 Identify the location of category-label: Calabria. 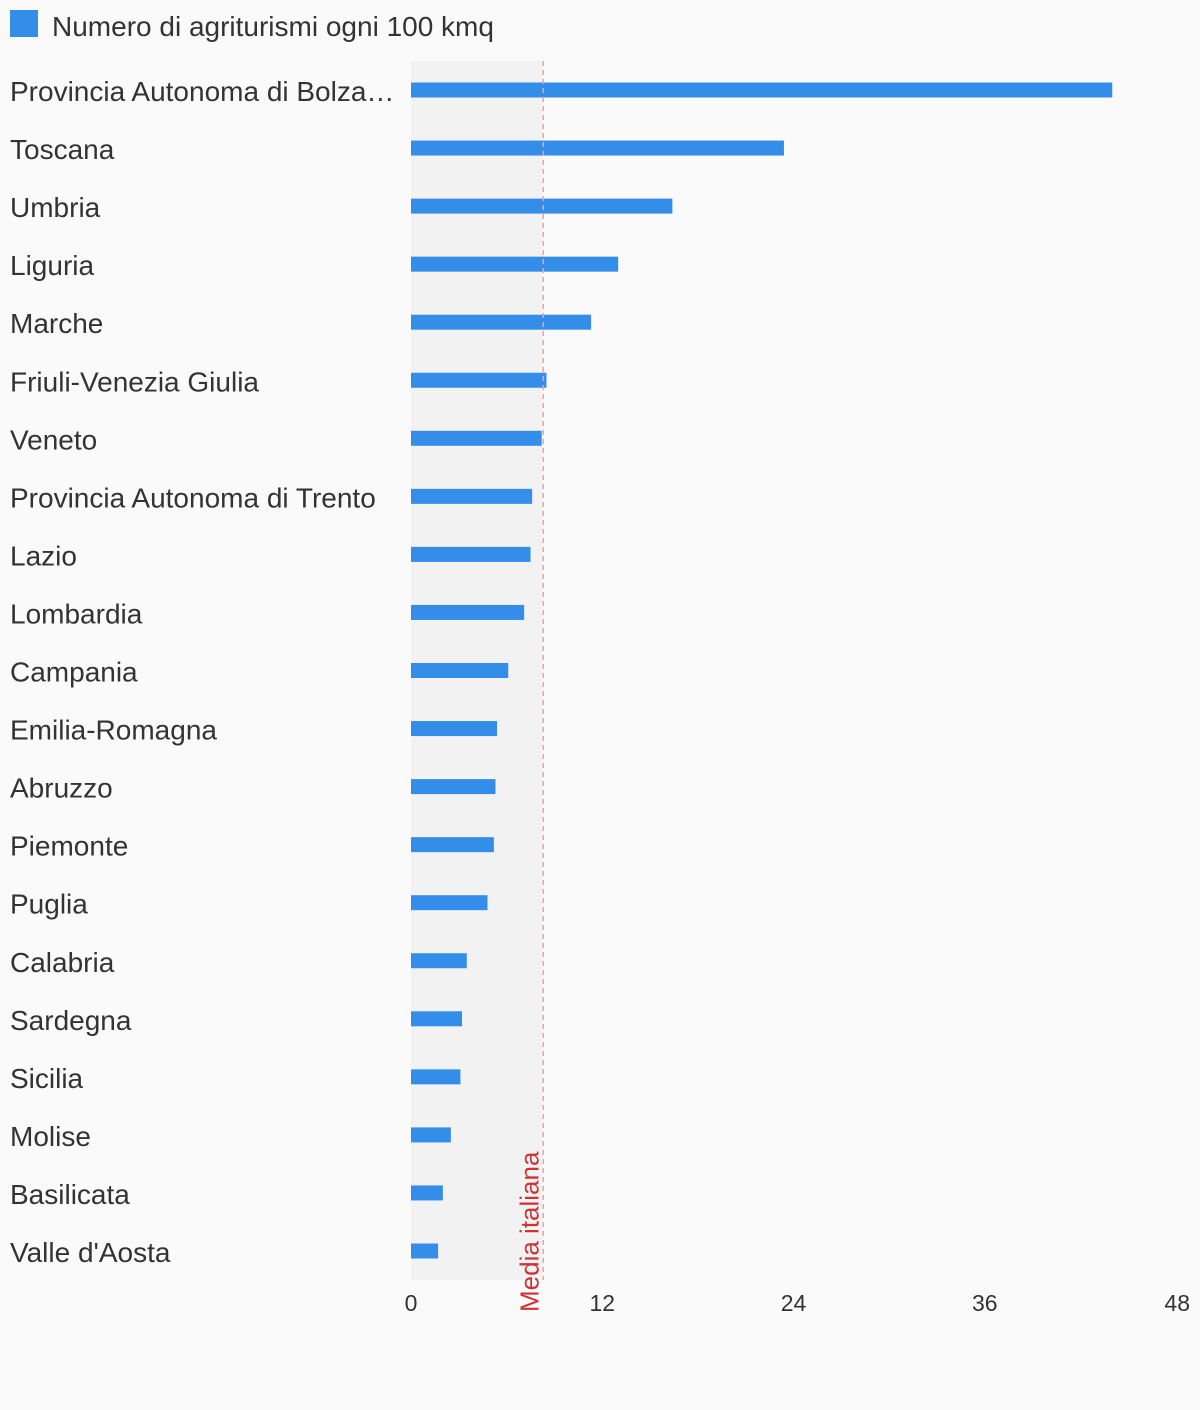
(62, 962).